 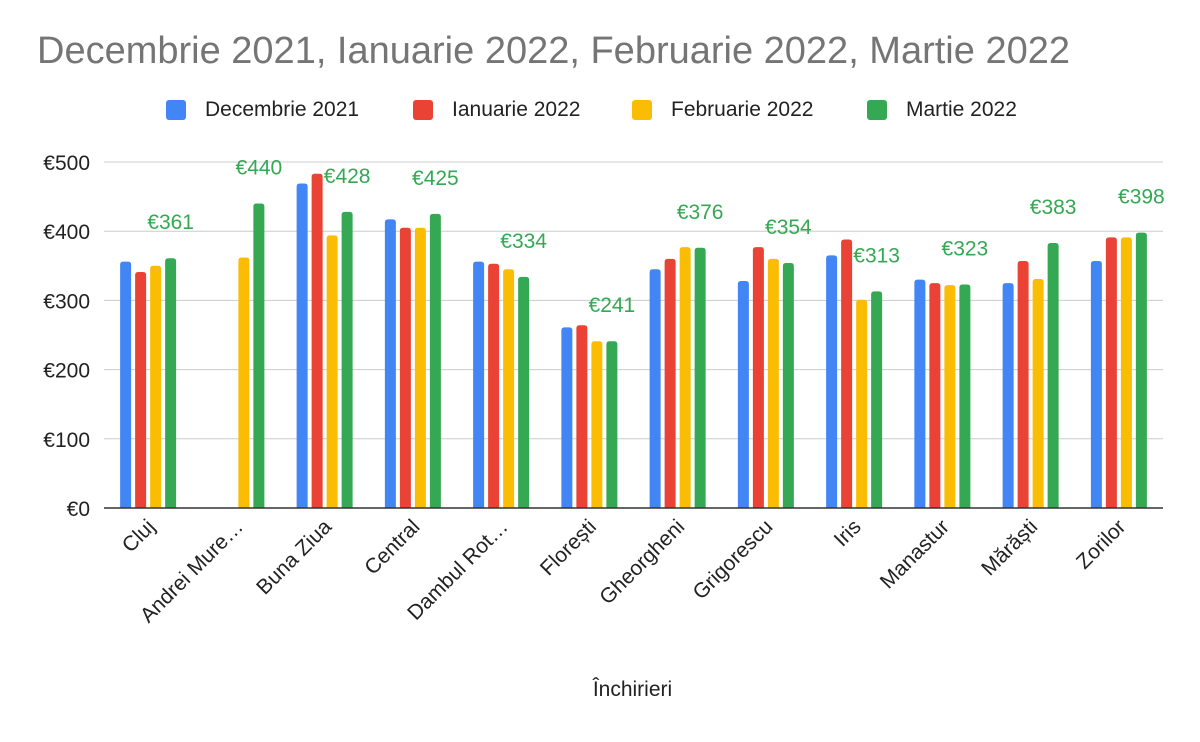 I want to click on legend-item: Ianuarie 2022, so click(x=496, y=110).